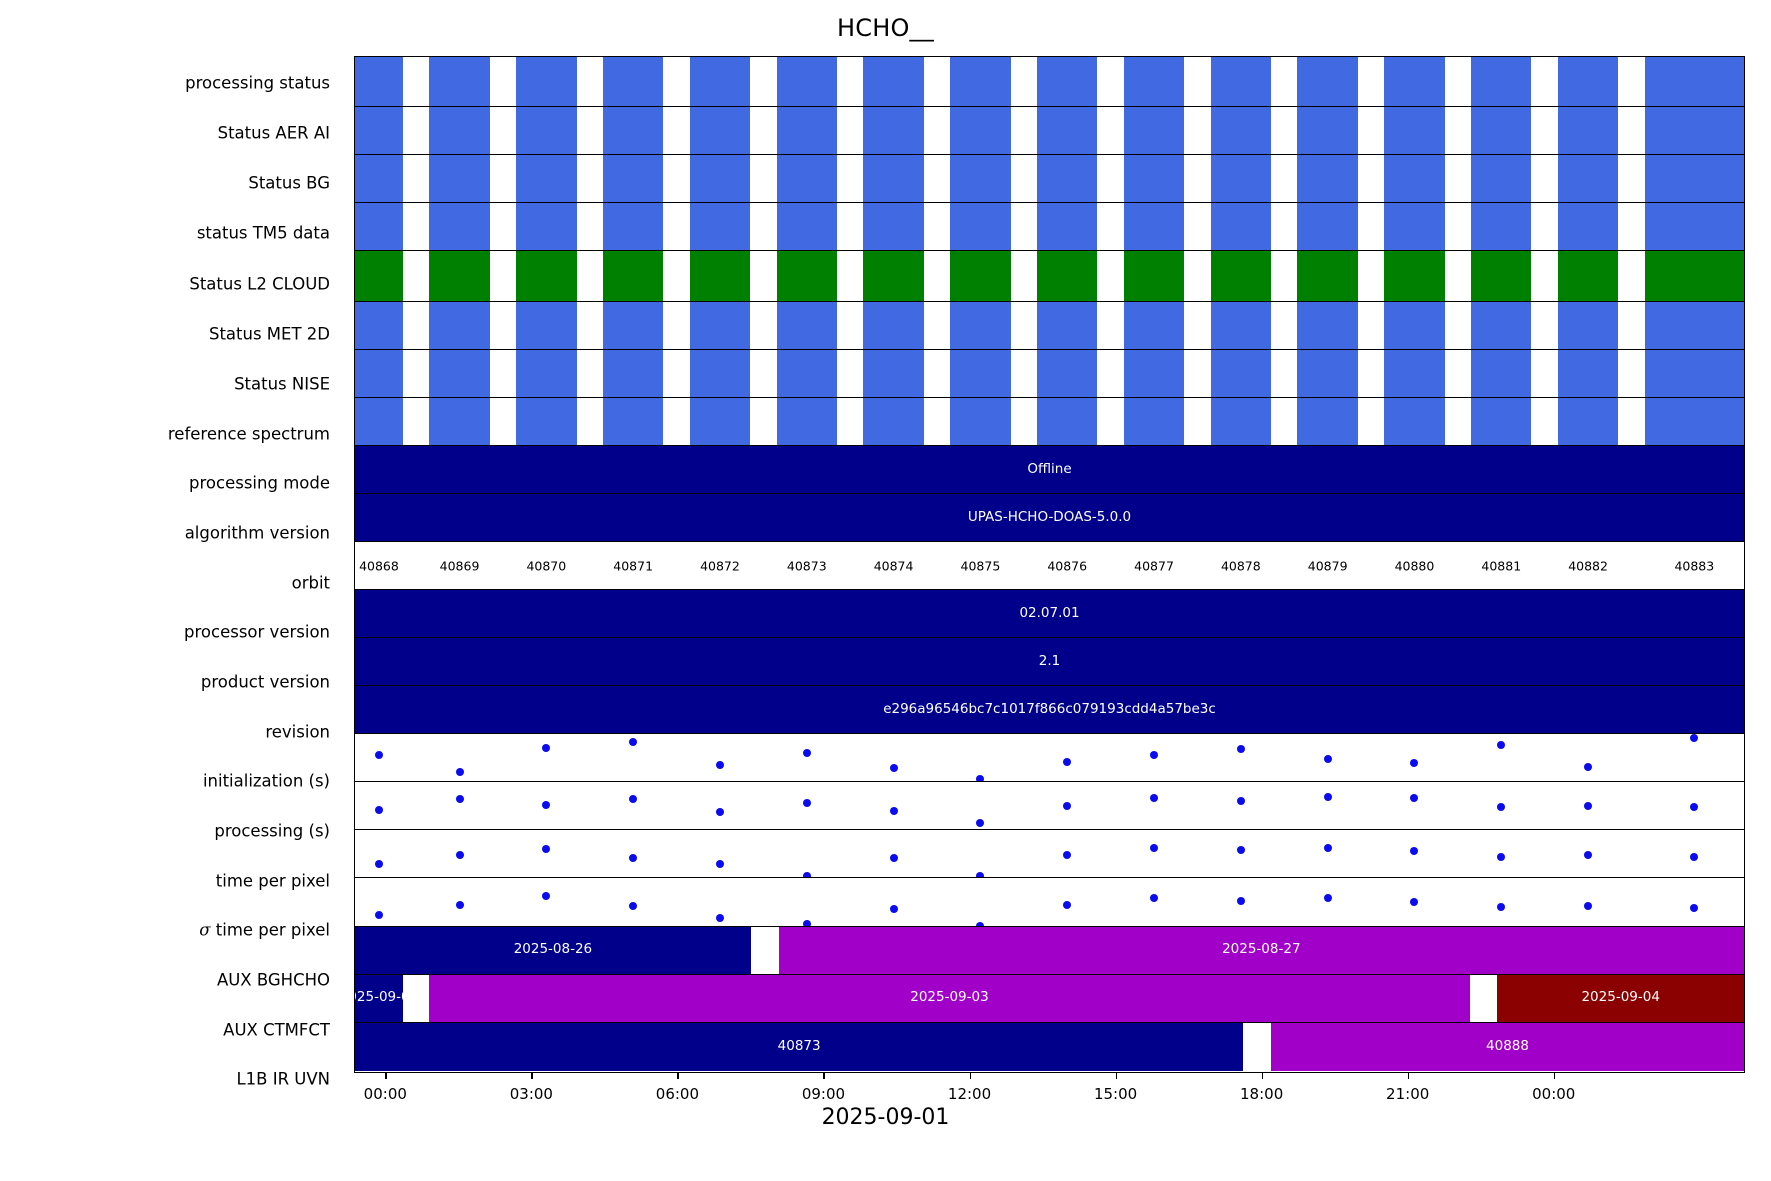  Describe the element at coordinates (949, 998) in the screenshot. I see `aux-ctmfct-segment: 2025-09-03` at that location.